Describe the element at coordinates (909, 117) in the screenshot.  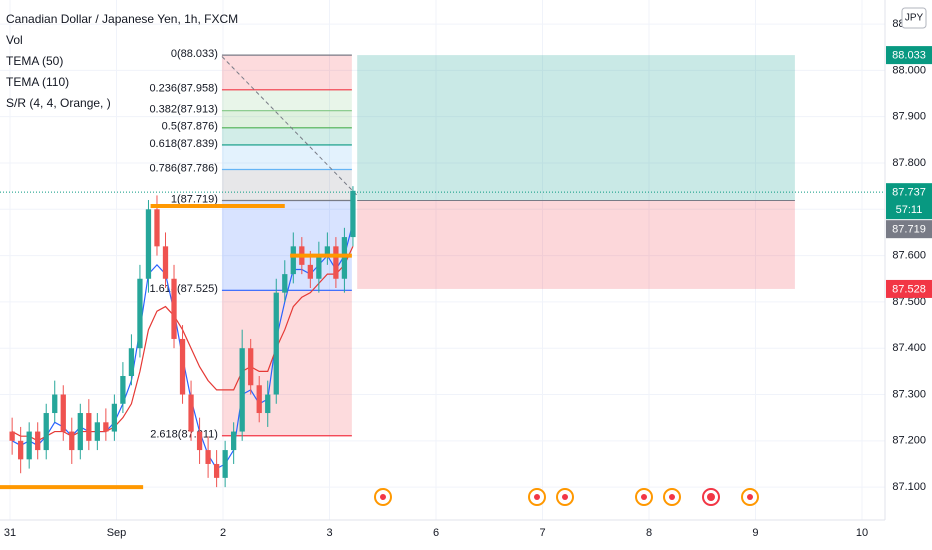
I see `y-tick-label: 87.900` at that location.